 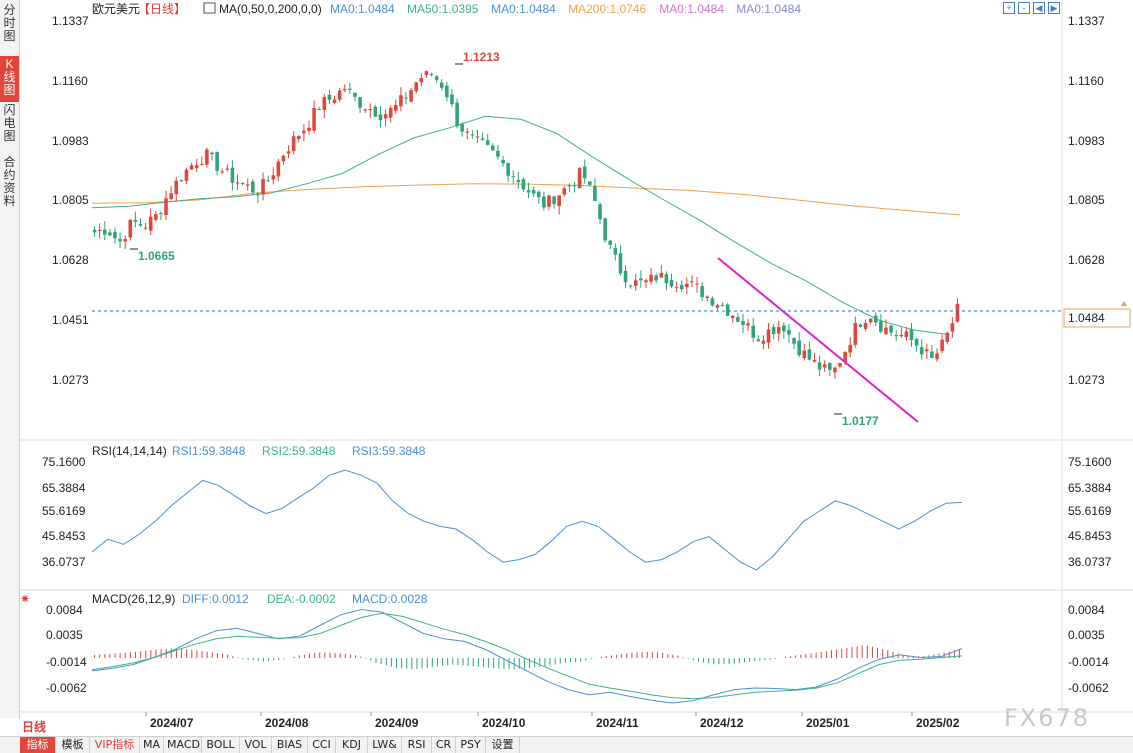 What do you see at coordinates (9, 181) in the screenshot?
I see `sidebar-item-contract: 合约资料` at bounding box center [9, 181].